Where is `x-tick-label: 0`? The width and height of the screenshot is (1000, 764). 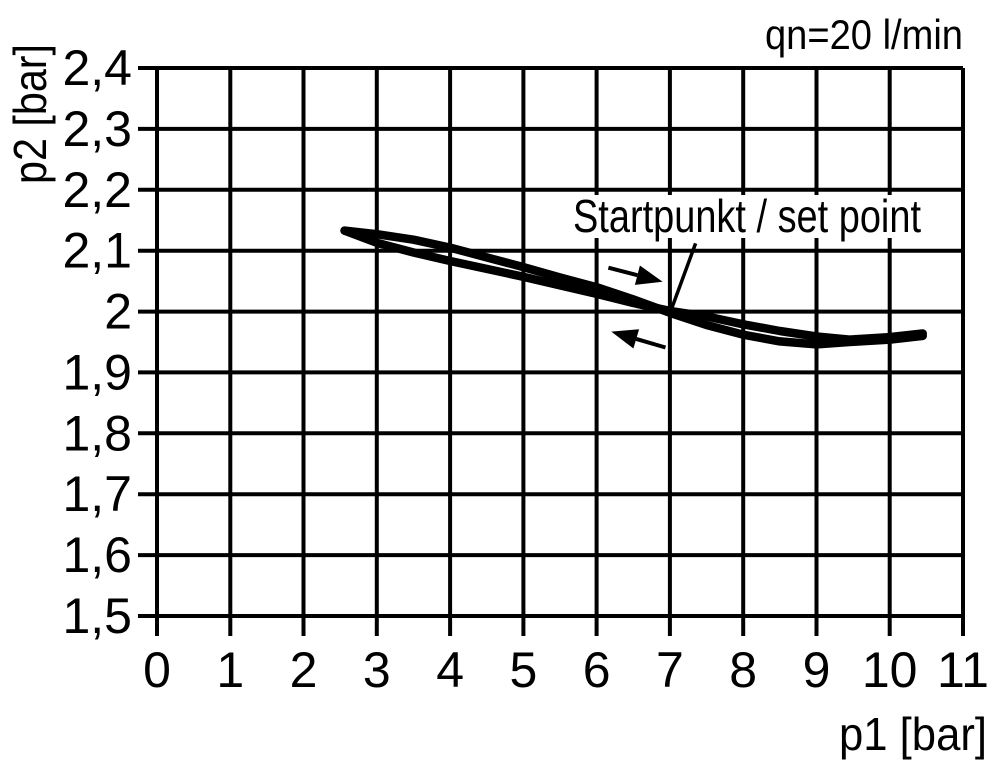
x-tick-label: 0 is located at coordinates (157, 670).